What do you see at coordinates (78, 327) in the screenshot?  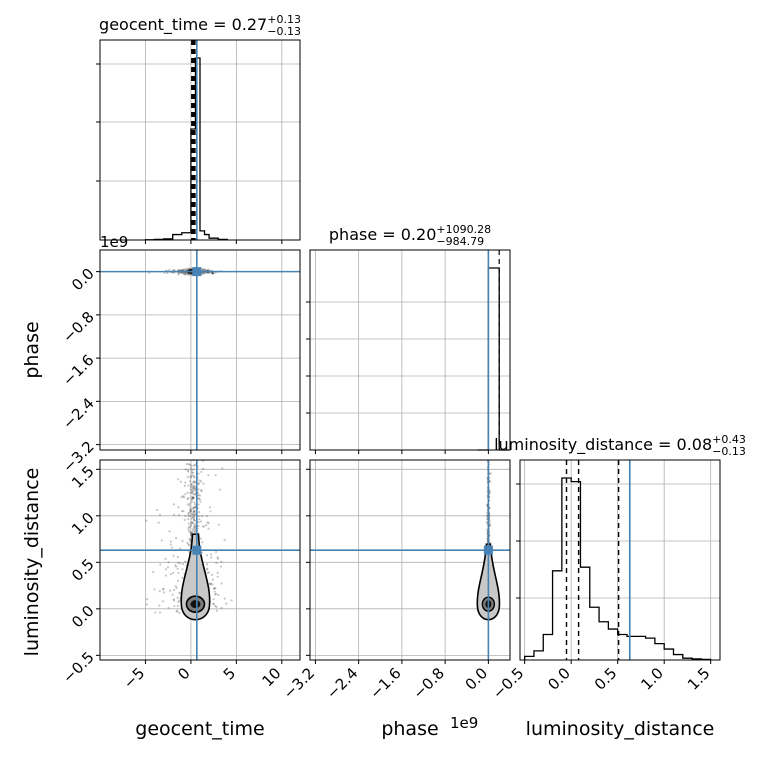 I see `y-tick-label-phase: −0.8` at bounding box center [78, 327].